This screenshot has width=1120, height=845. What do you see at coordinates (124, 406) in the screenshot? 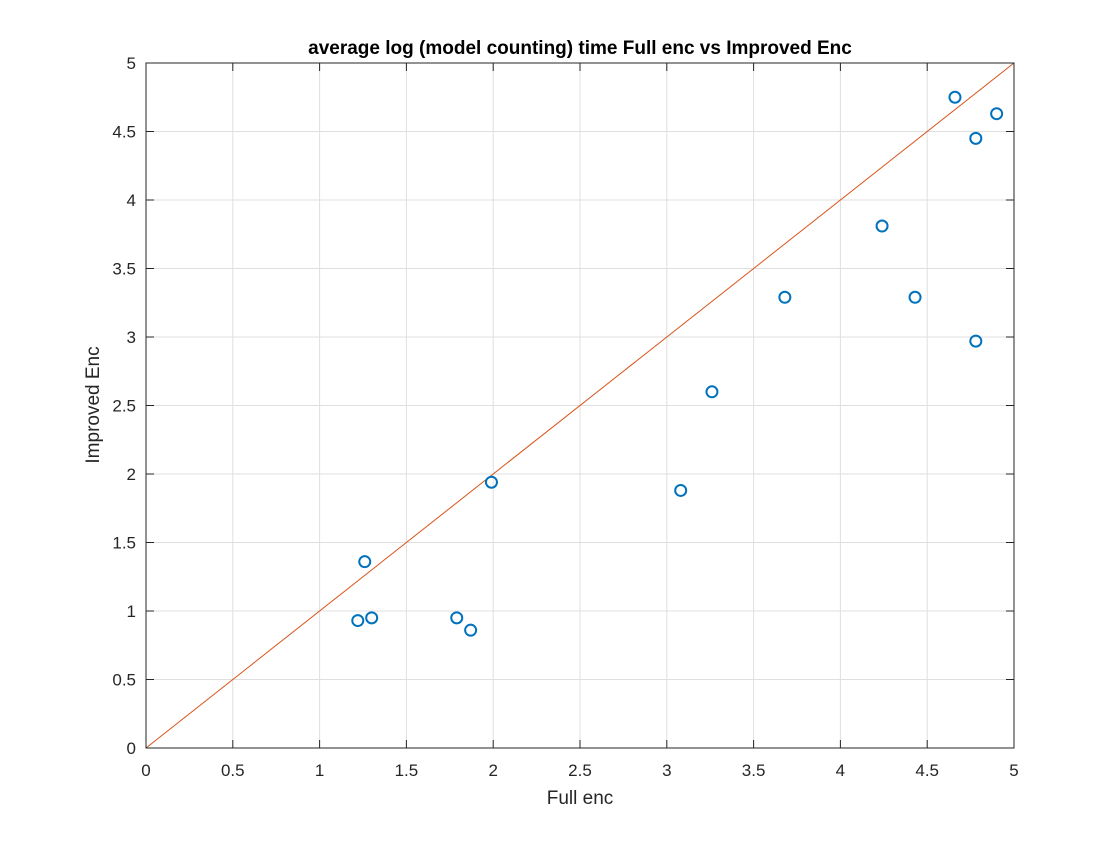
I see `y-tick-label: 2.5` at bounding box center [124, 406].